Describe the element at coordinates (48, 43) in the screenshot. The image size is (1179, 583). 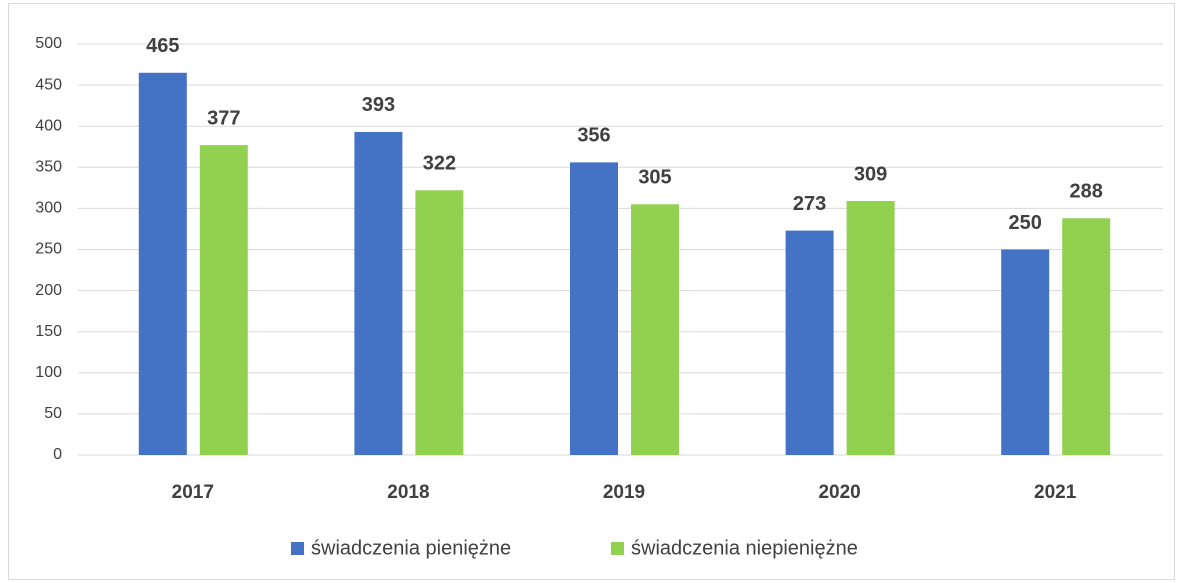
I see `y-tick-label: 500` at that location.